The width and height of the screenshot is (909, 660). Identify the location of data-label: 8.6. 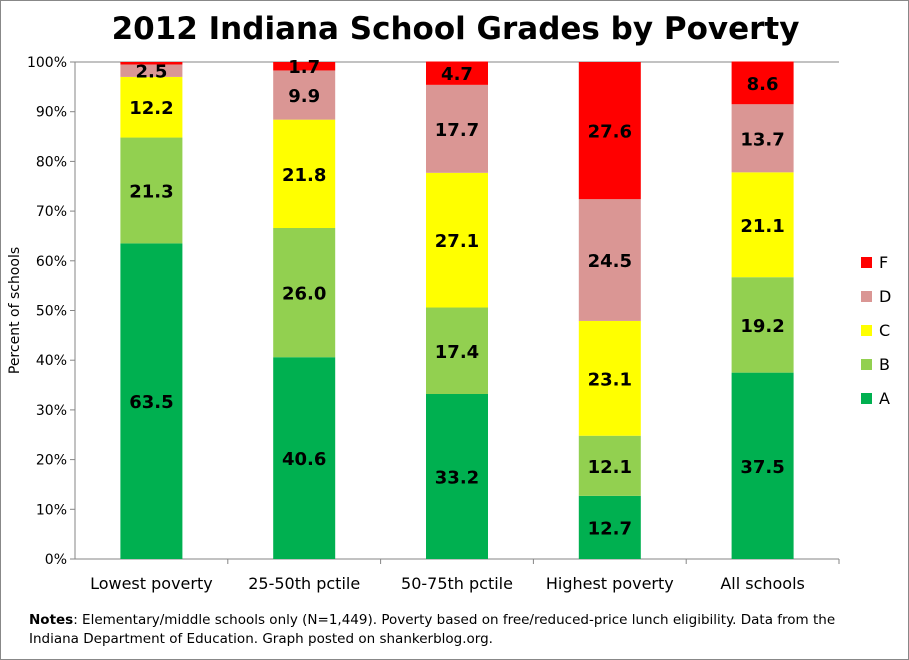
(763, 84).